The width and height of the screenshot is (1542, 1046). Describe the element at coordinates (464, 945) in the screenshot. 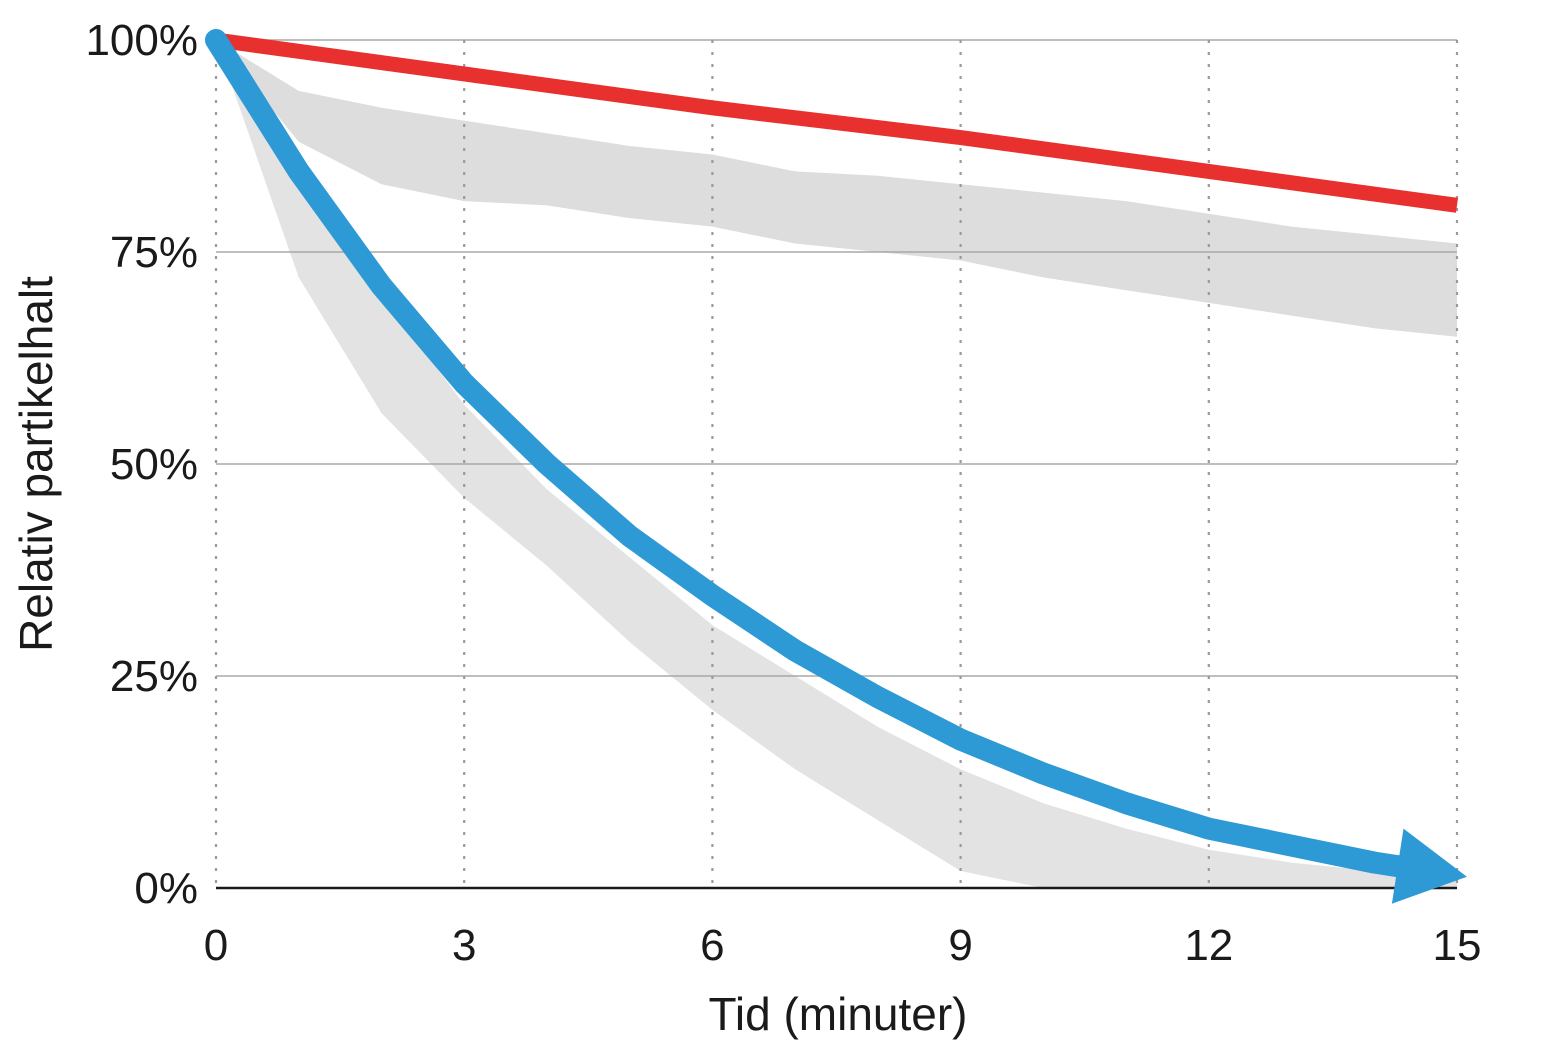

I see `x-tick-label: 3` at that location.